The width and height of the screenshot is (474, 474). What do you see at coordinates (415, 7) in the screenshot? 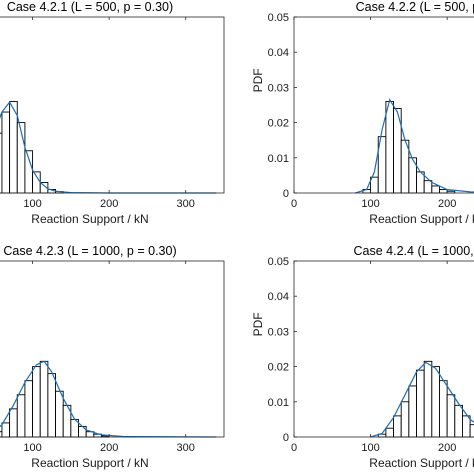
I see `panel-title: Case 4.2.2 (L = 500, p = 0` at bounding box center [415, 7].